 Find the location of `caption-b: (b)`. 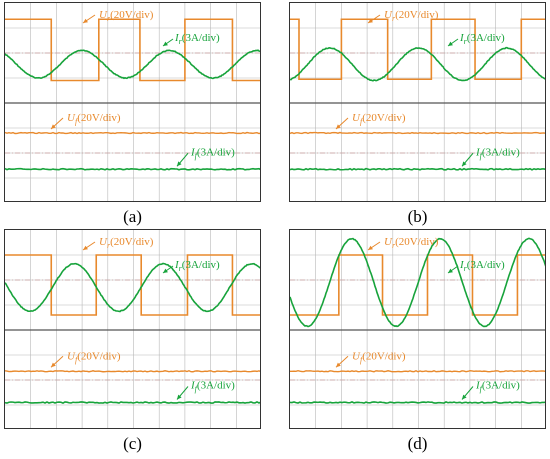

caption-b: (b) is located at coordinates (417, 216).